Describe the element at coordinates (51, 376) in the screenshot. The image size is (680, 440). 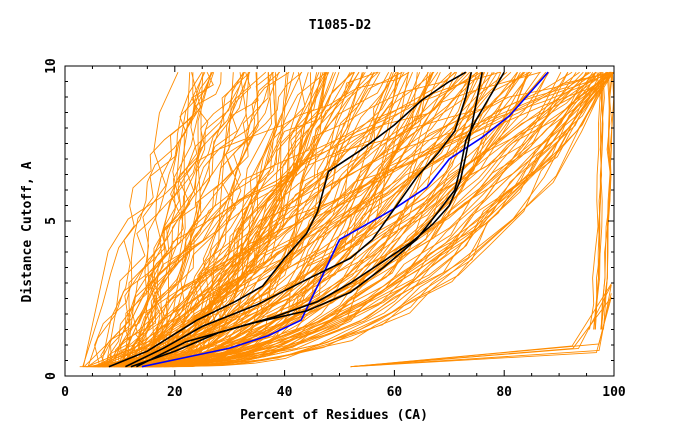
I see `y-tick-label: 0` at that location.